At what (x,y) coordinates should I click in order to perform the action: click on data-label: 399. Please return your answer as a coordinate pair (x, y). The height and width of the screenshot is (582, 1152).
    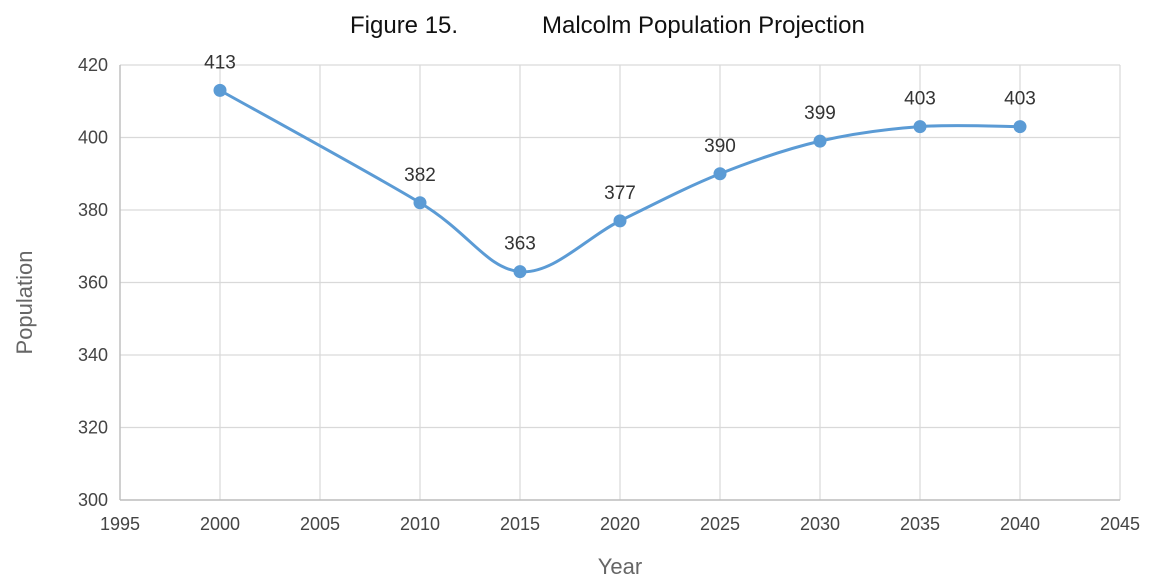
    Looking at the image, I should click on (820, 113).